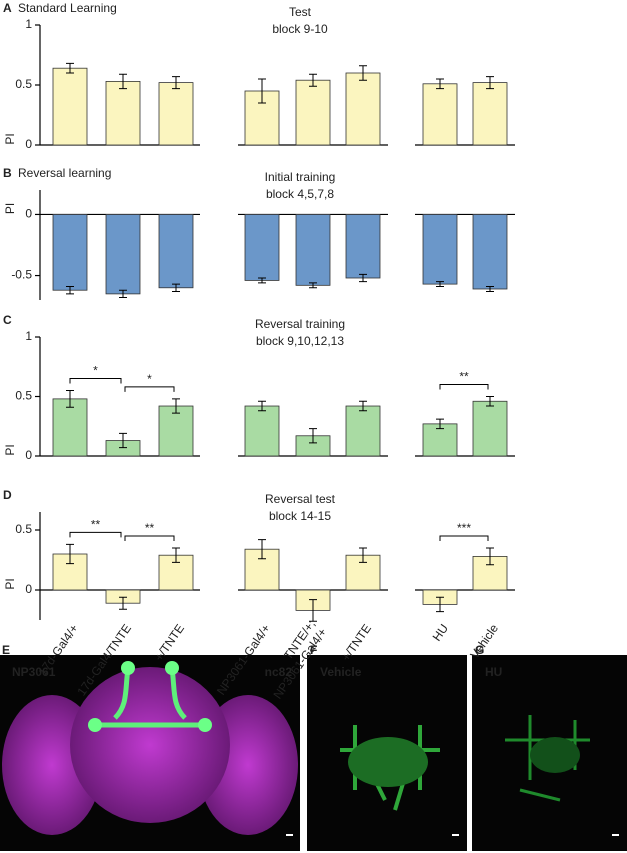  Describe the element at coordinates (7, 8) in the screenshot. I see `panel-letter: A` at that location.